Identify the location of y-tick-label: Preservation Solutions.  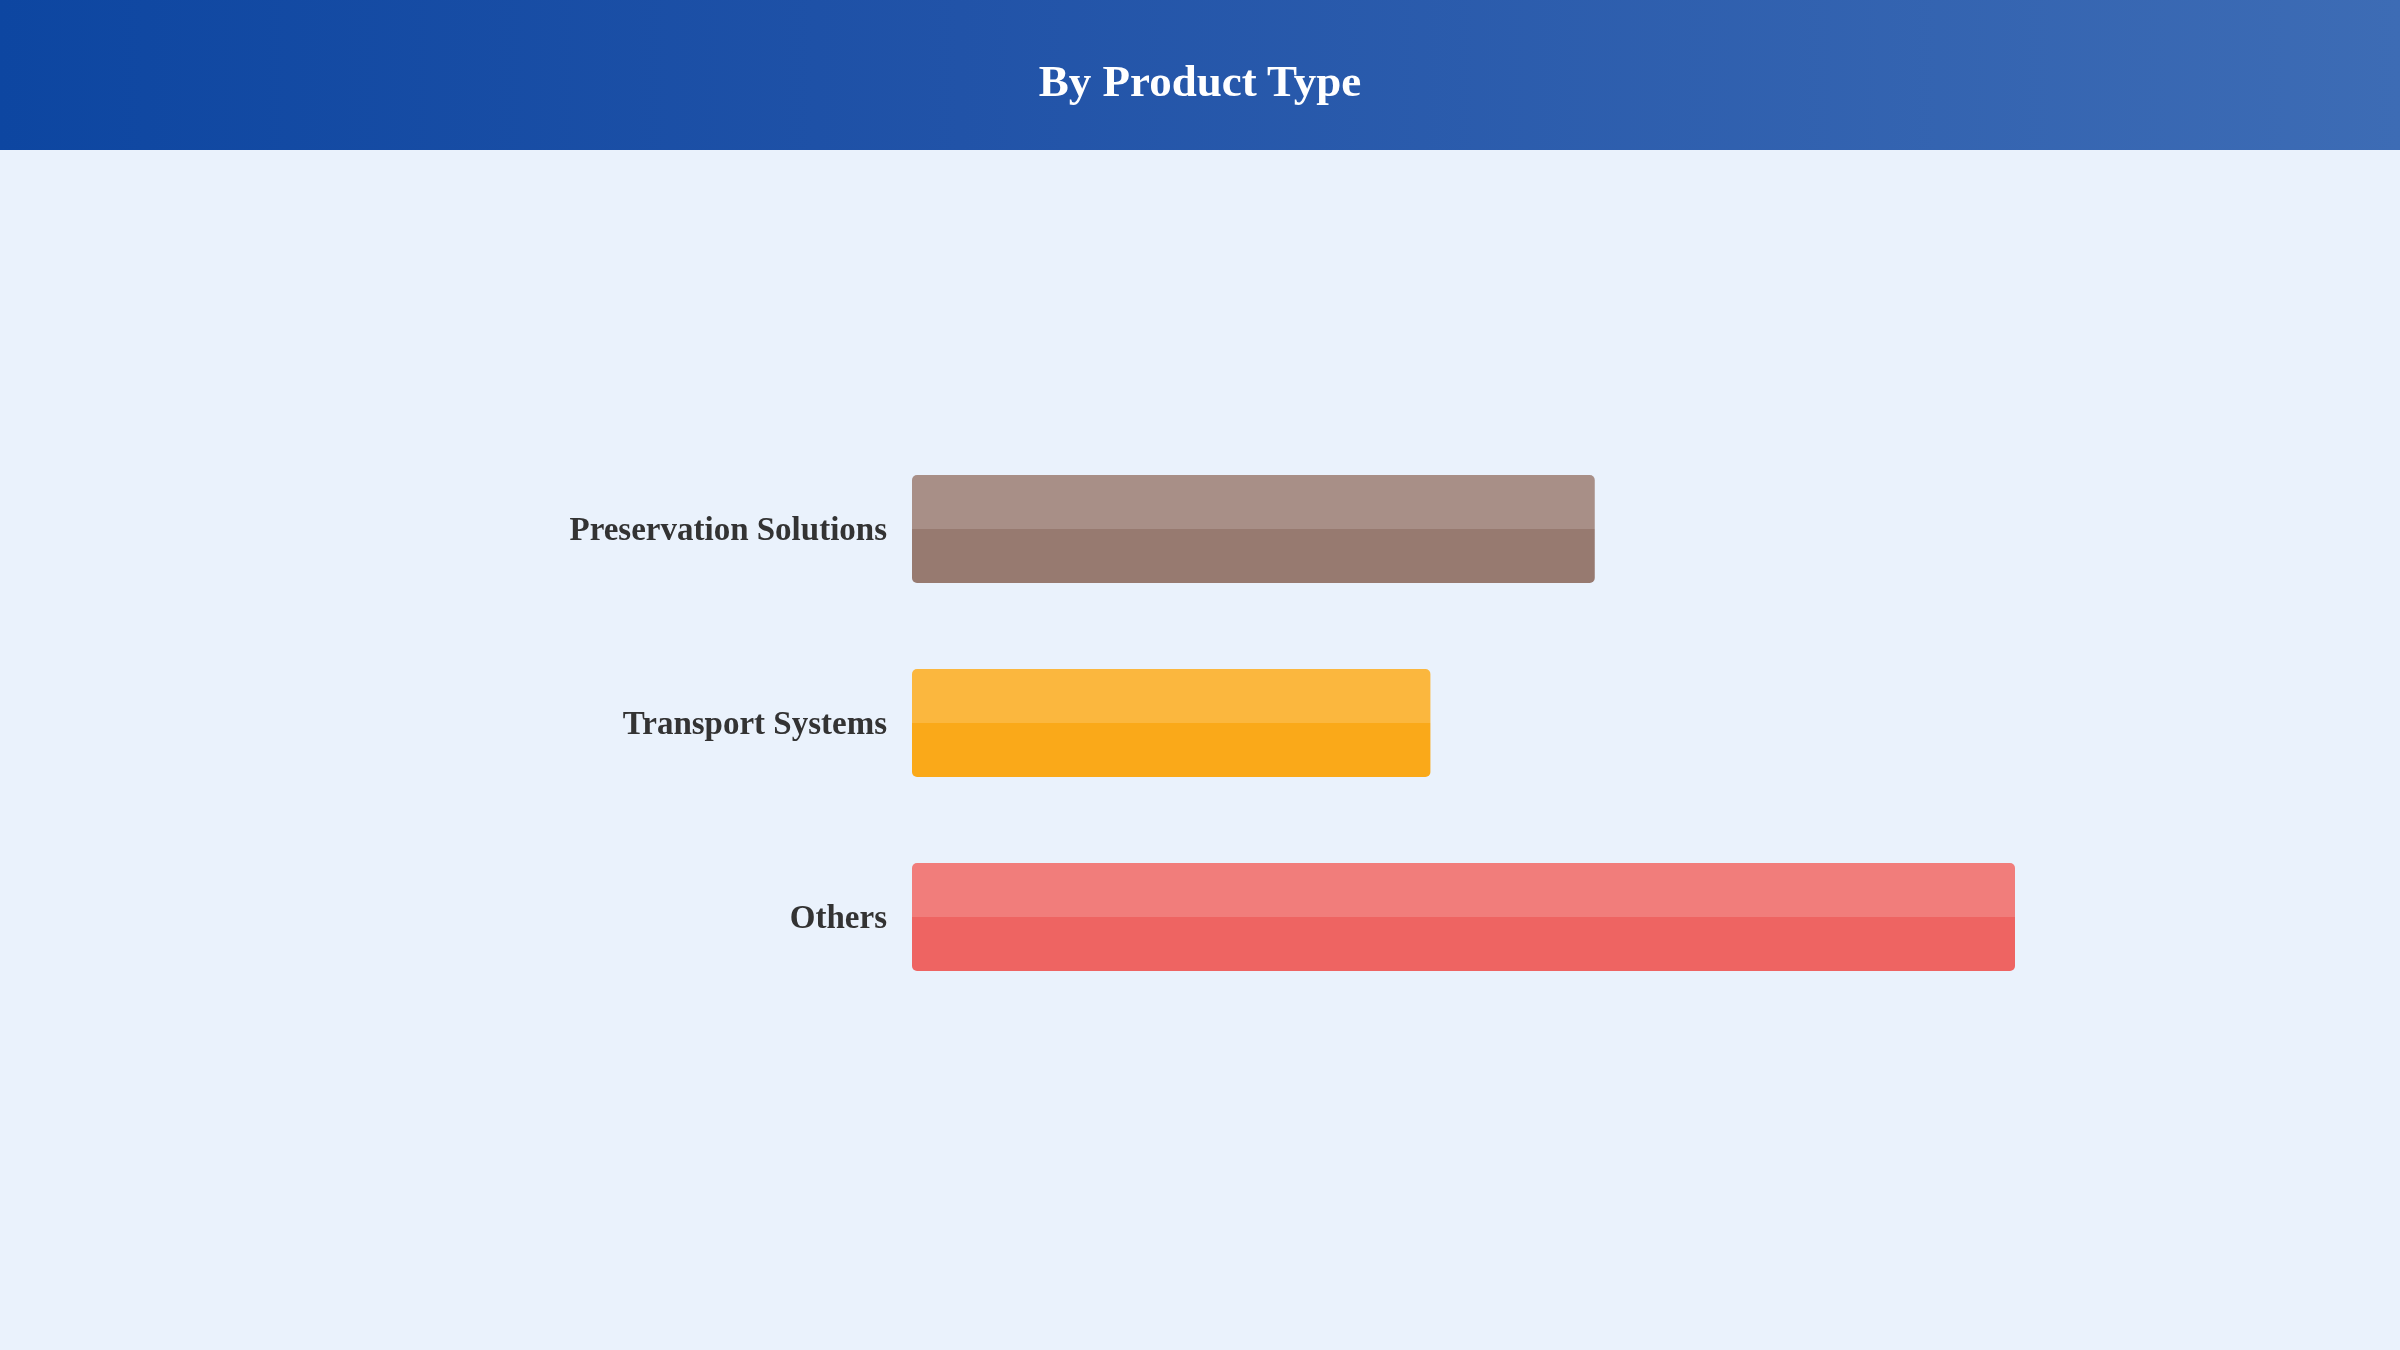
(728, 529).